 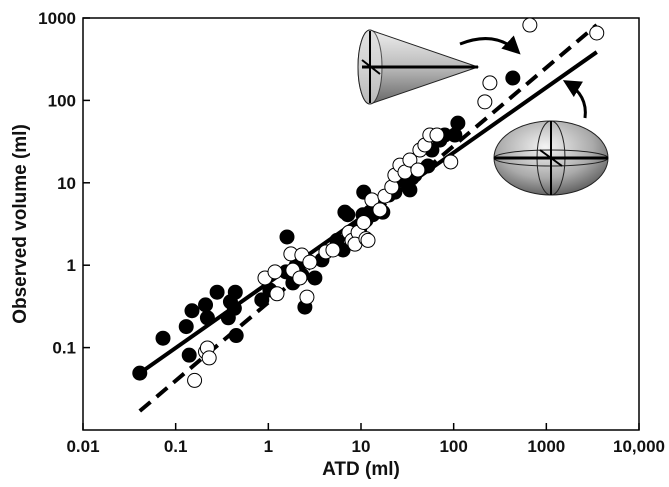 What do you see at coordinates (64, 348) in the screenshot?
I see `y-tick-label: 0.1` at bounding box center [64, 348].